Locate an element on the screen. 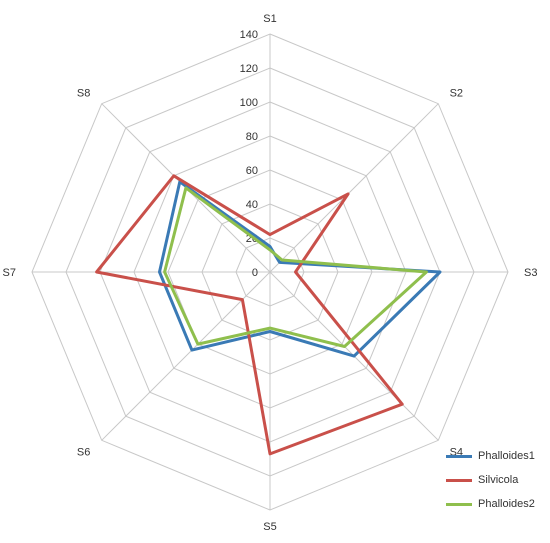 Image resolution: width=550 pixels, height=543 pixels. legend-item-phalloides1: Phalloides1 is located at coordinates (498, 456).